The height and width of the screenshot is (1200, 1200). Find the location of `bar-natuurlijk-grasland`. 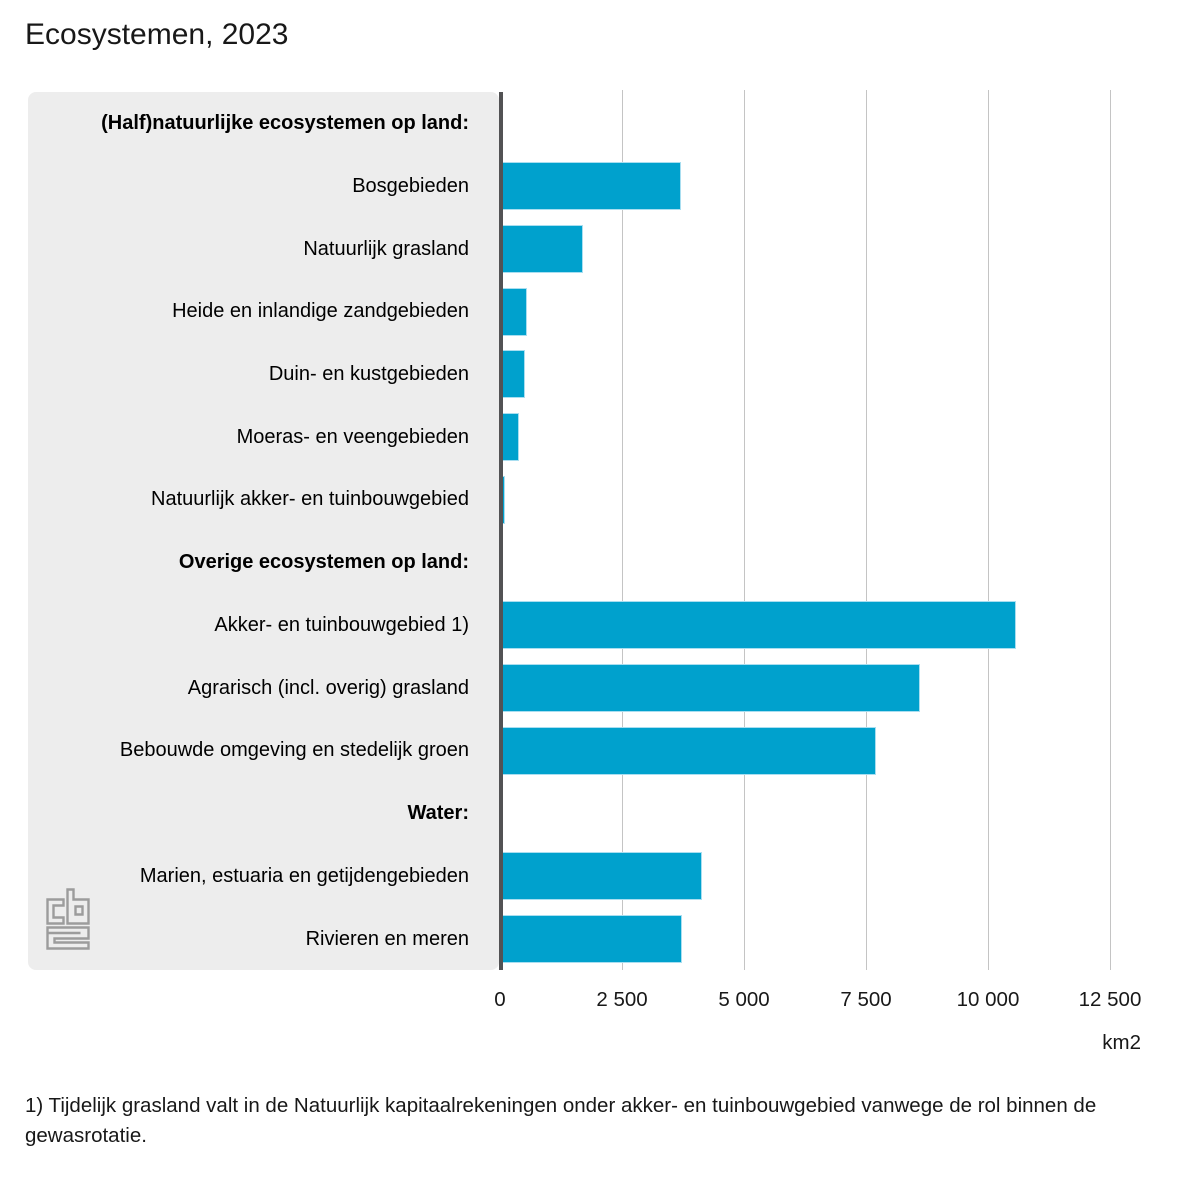

bar-natuurlijk-grasland is located at coordinates (542, 248).